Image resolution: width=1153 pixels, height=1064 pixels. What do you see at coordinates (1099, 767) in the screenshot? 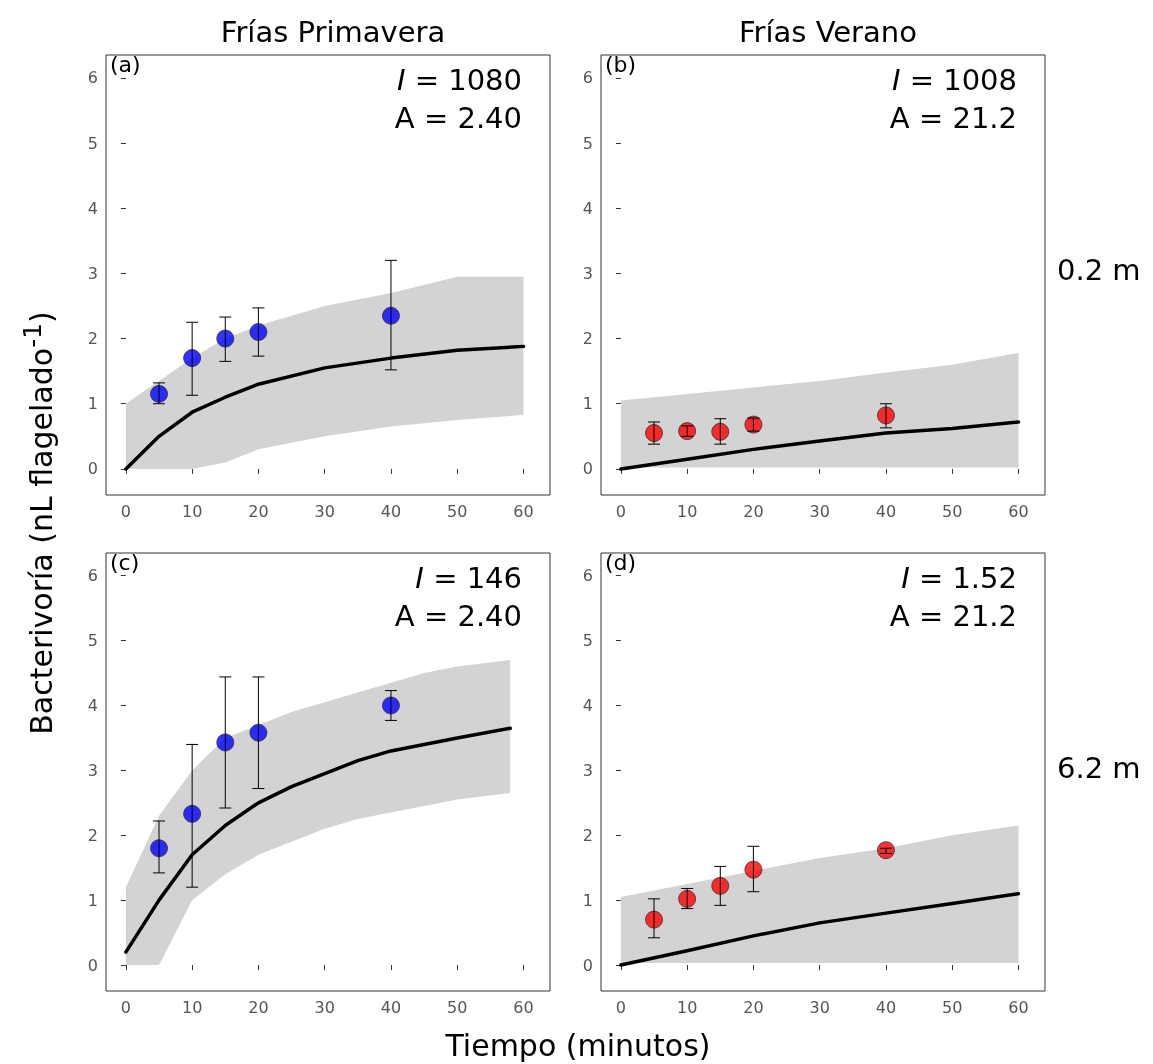
I see `text: 6.2 m` at bounding box center [1099, 767].